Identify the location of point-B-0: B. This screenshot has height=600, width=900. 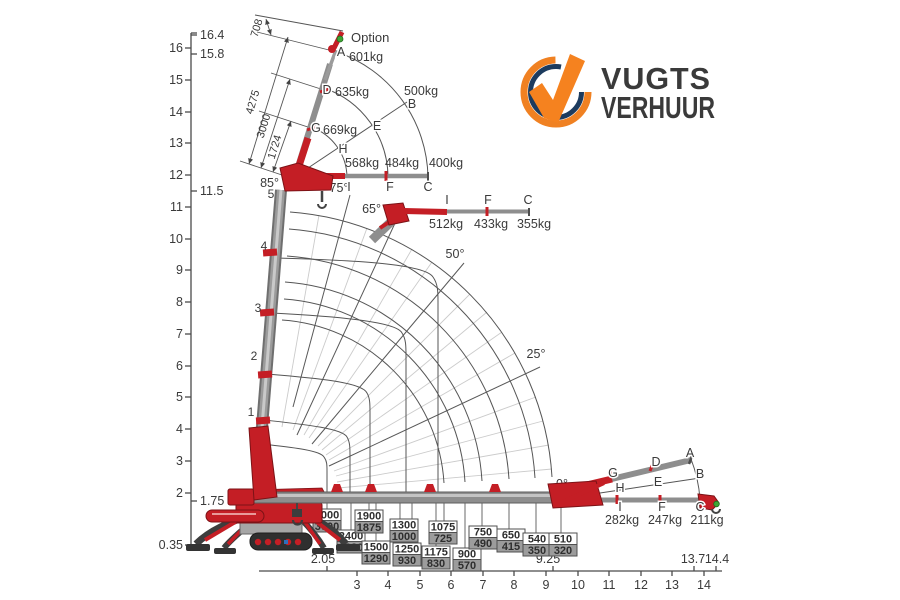
(700, 474).